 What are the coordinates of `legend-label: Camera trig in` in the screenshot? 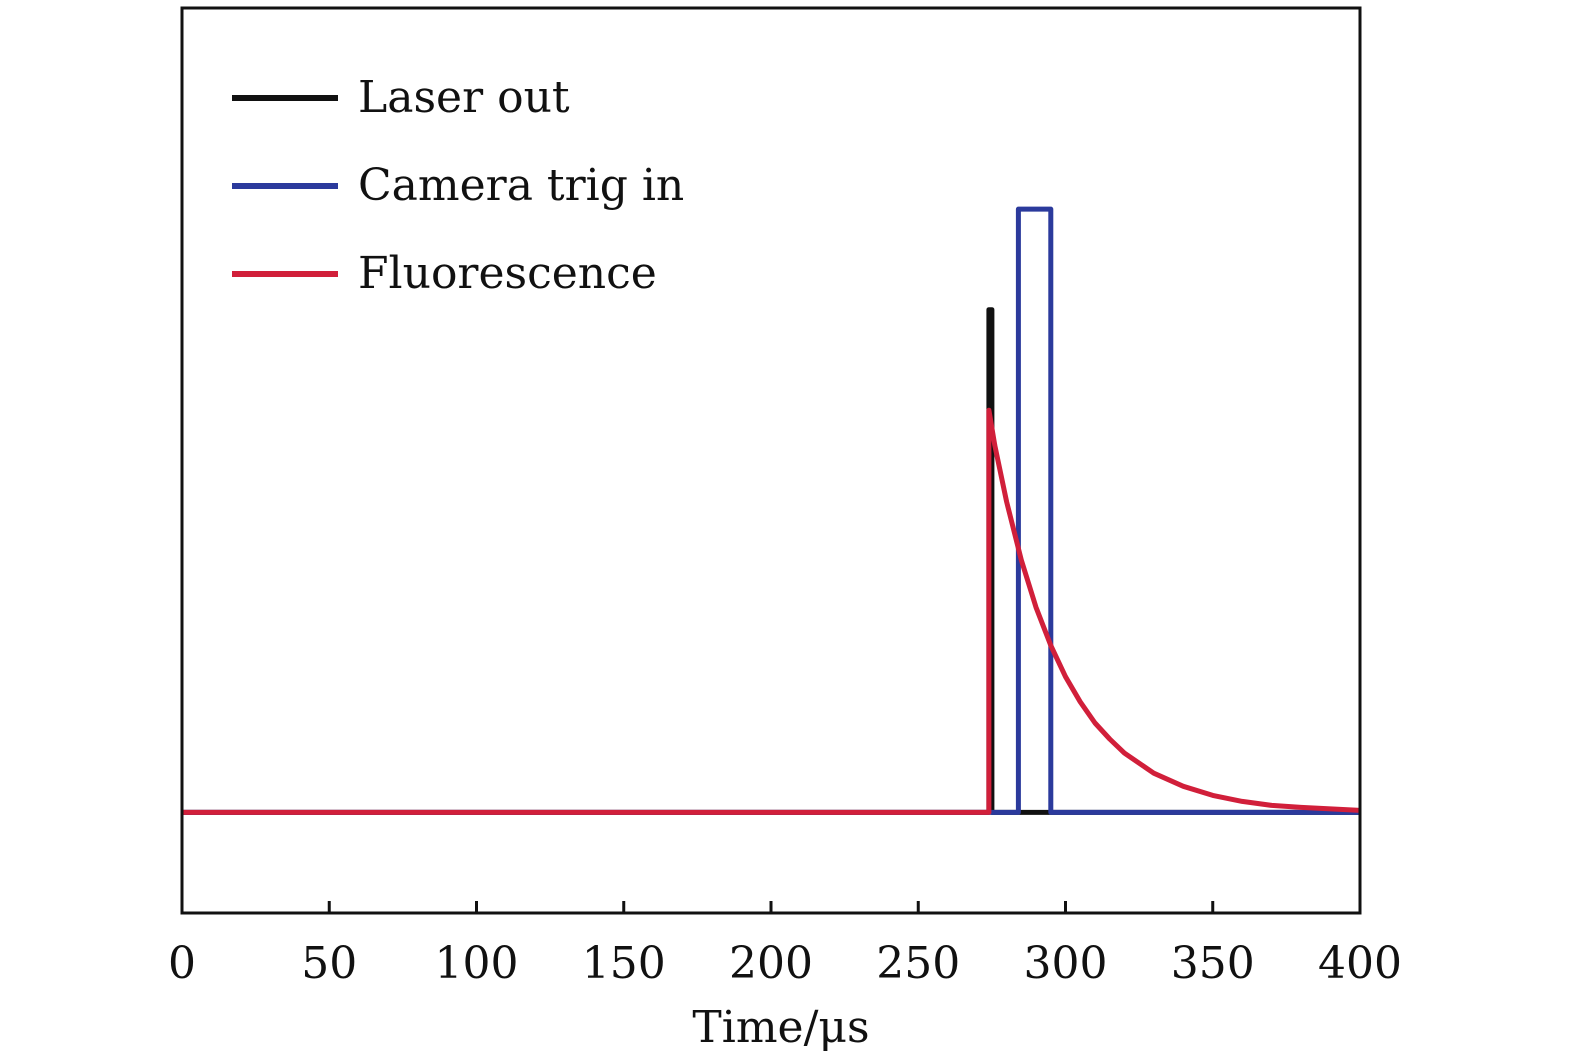 It's located at (521, 185).